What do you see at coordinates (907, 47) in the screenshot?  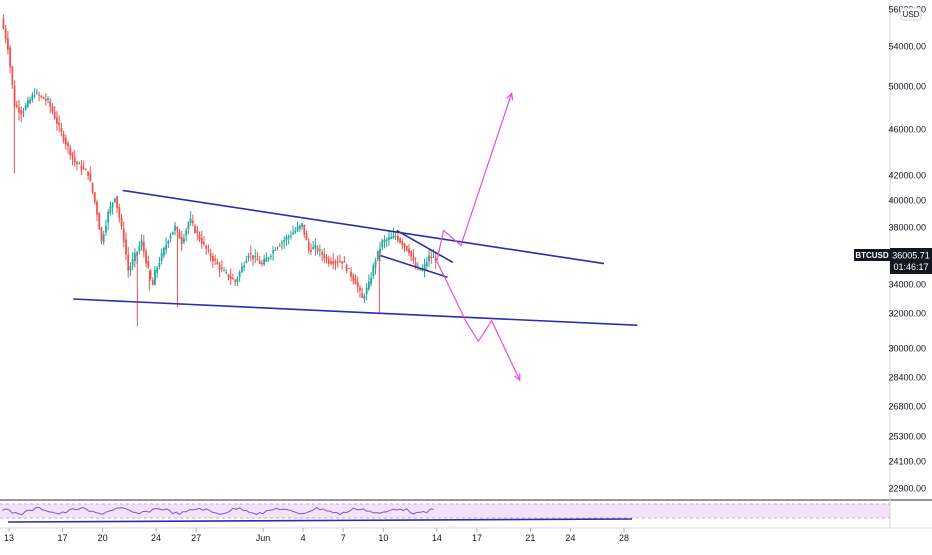 I see `price-tick-label: 54000.00` at bounding box center [907, 47].